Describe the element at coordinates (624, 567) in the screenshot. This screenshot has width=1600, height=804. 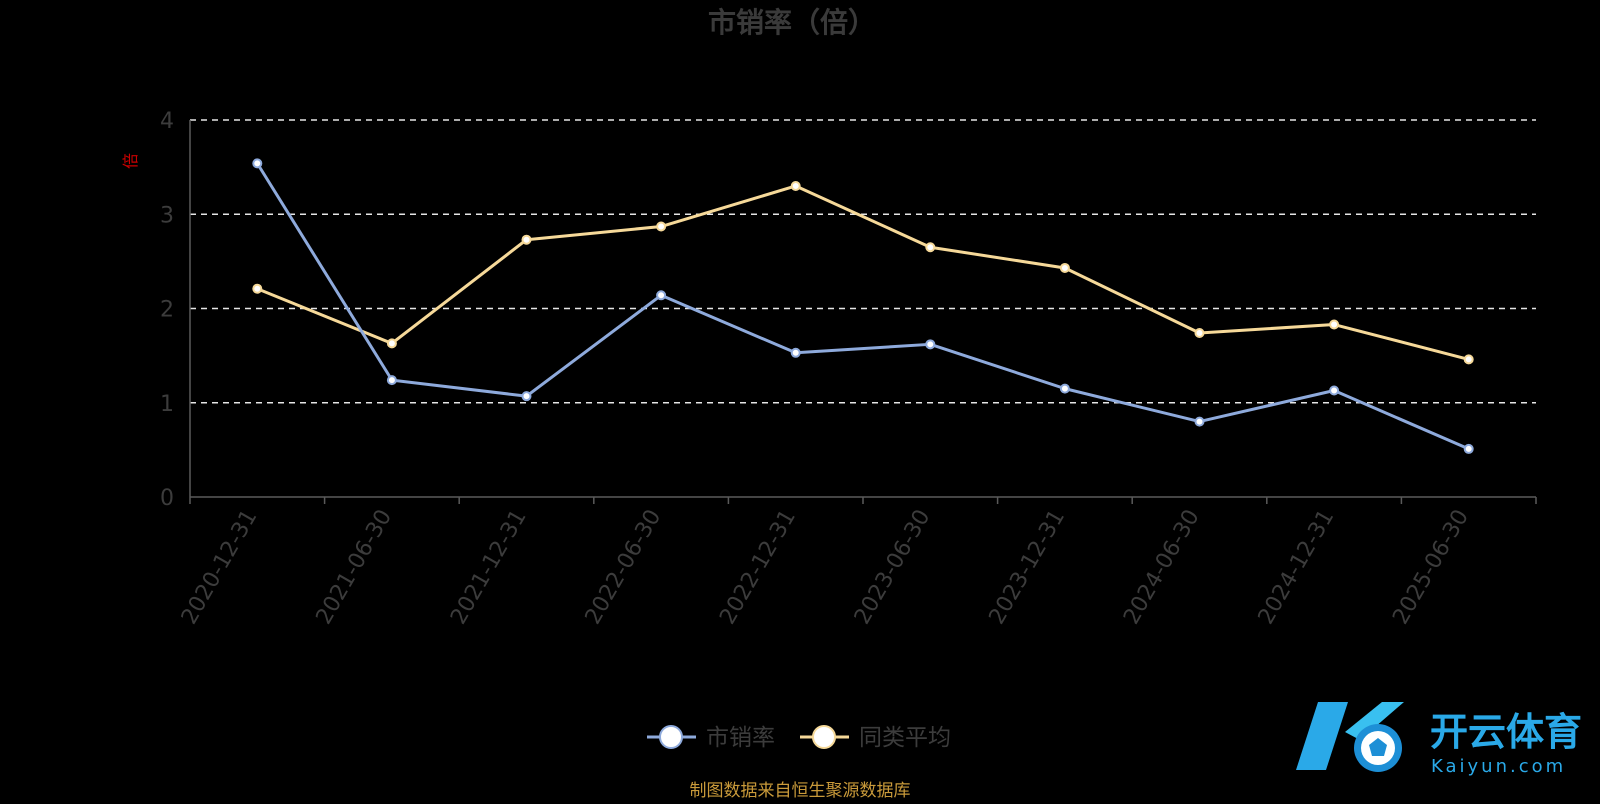
I see `x-tick-label-3: 2022-06-30` at that location.